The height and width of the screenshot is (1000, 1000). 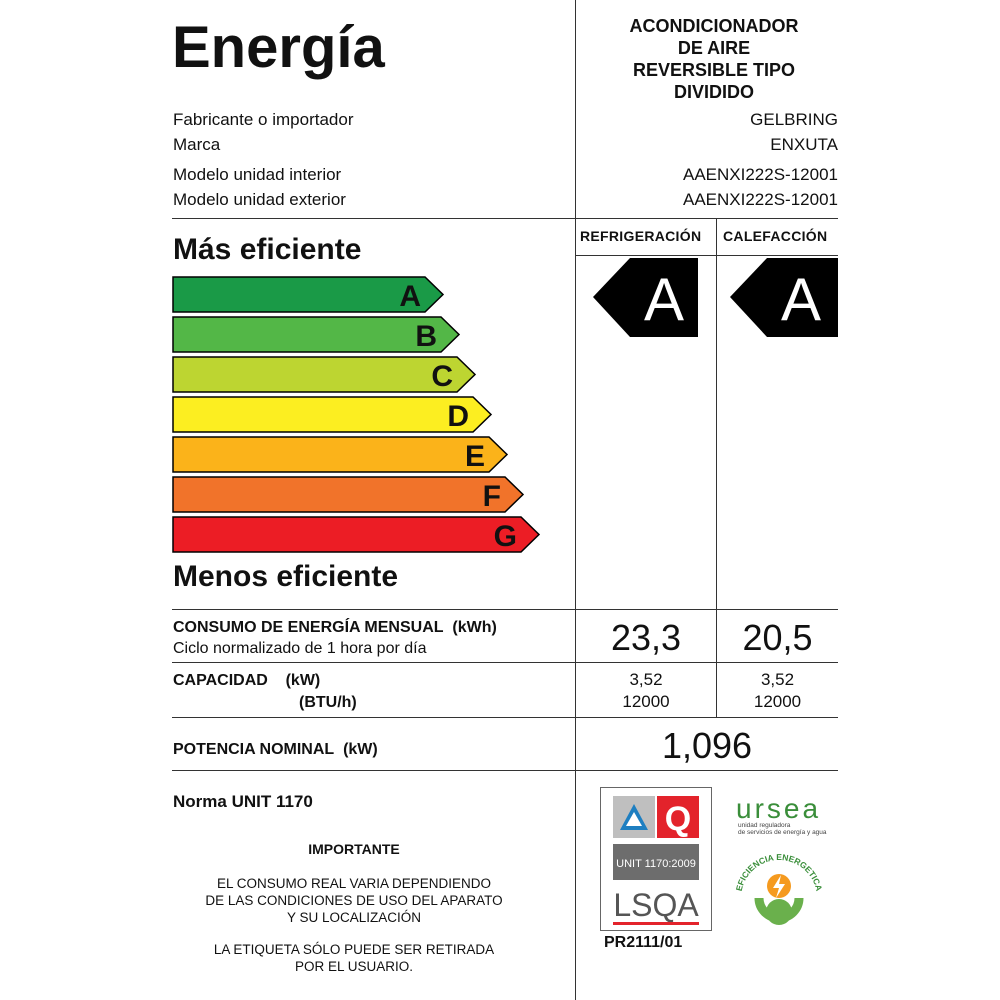 What do you see at coordinates (646, 701) in the screenshot?
I see `cooling-capacity-btu: 12000` at bounding box center [646, 701].